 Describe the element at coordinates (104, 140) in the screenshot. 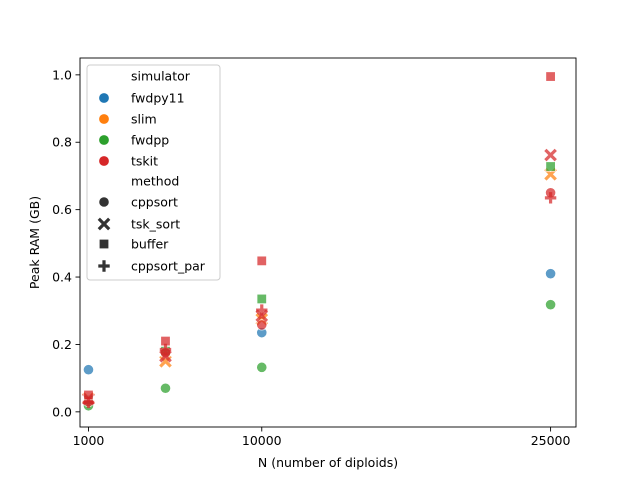

I see `legend-swatch-fwdpp` at that location.